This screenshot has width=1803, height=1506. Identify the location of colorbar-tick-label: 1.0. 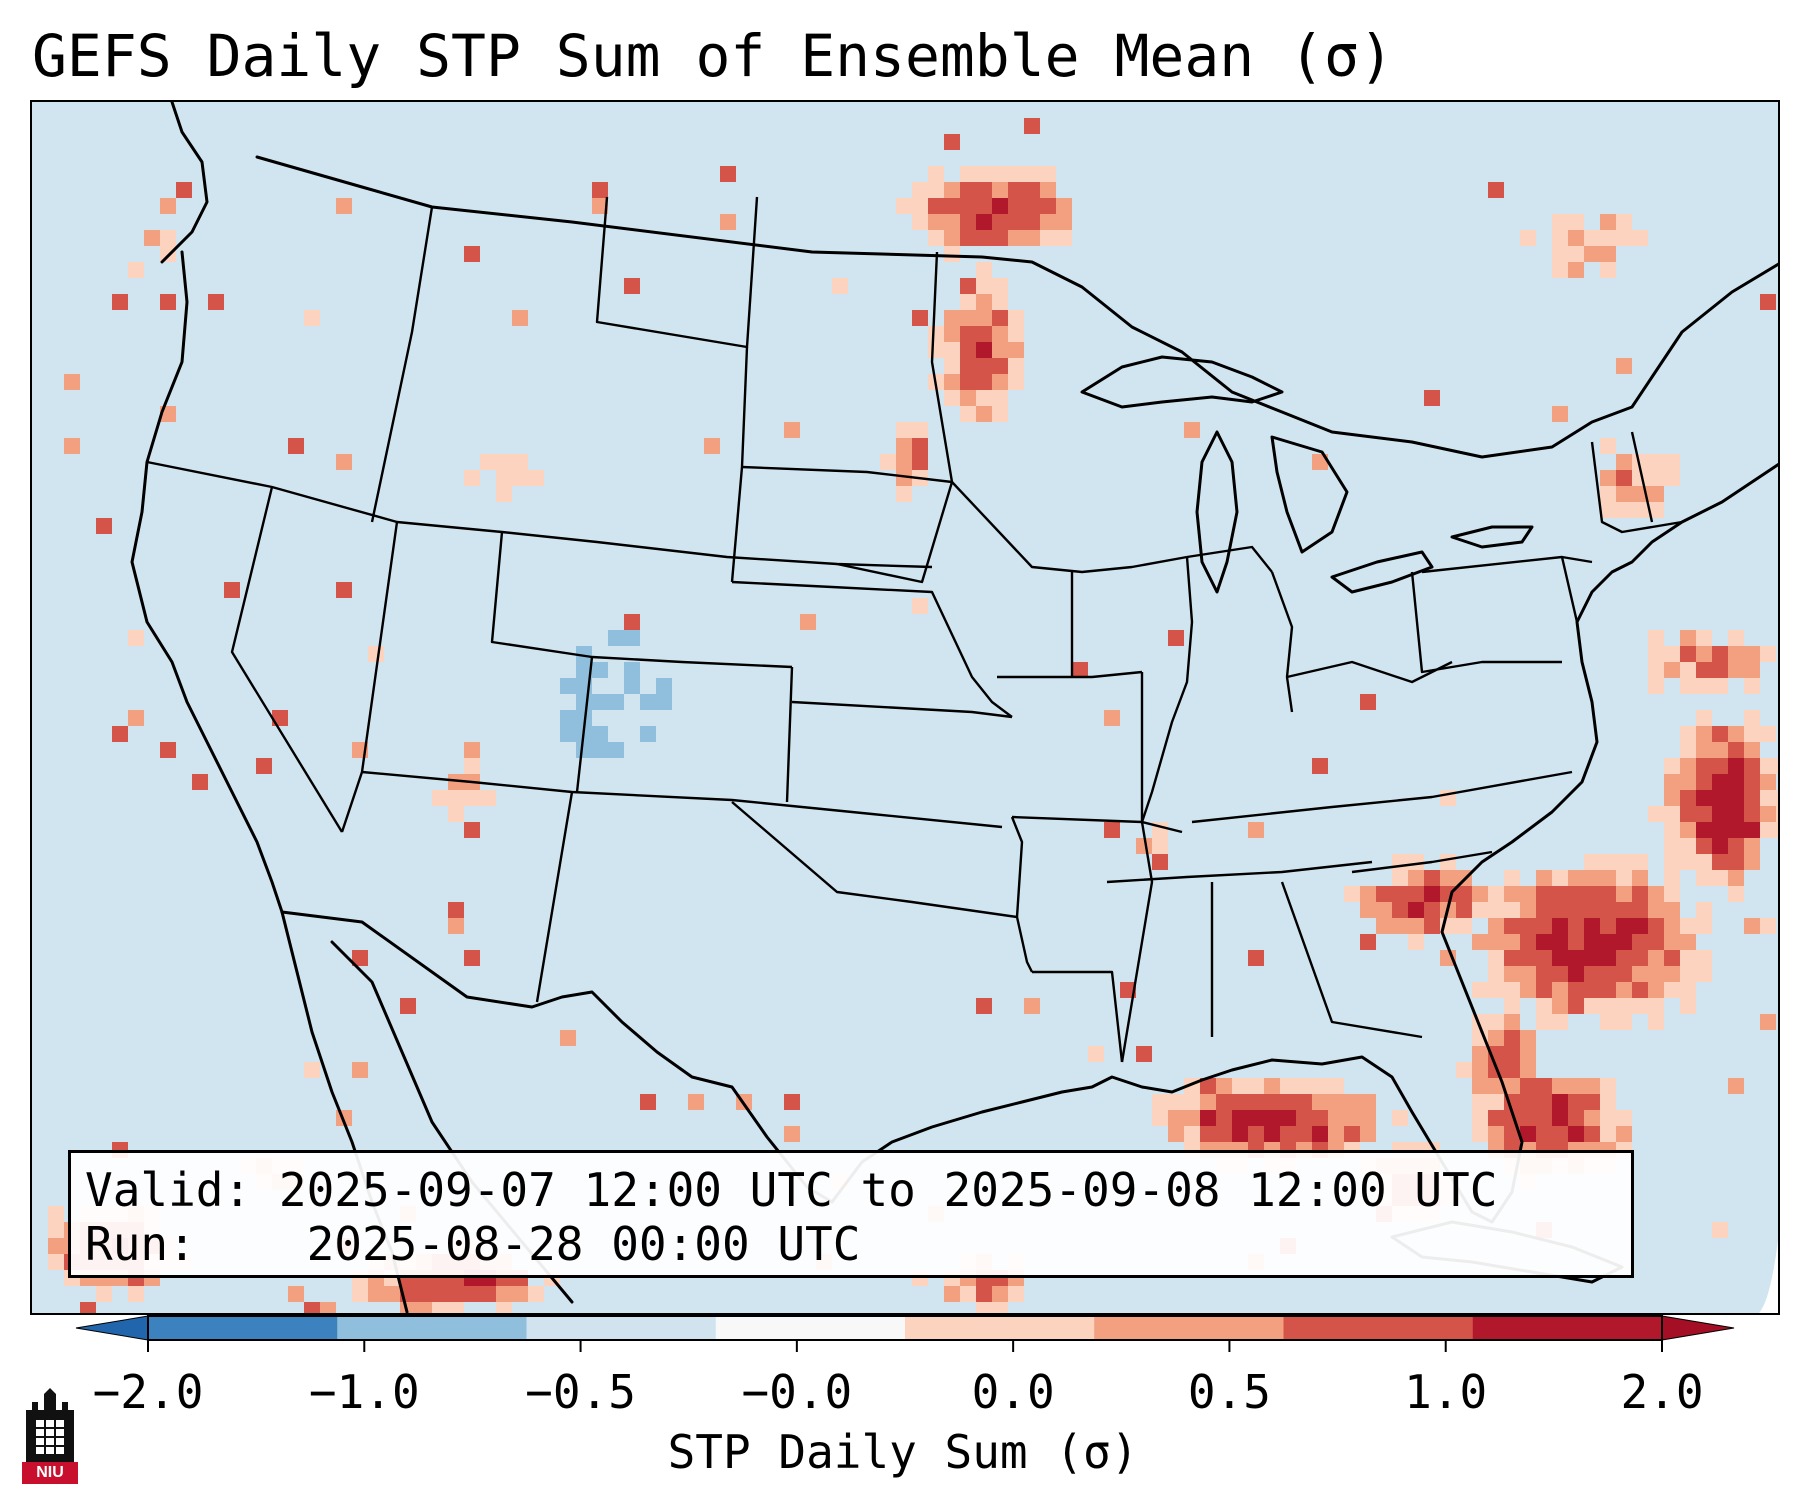
(1446, 1392).